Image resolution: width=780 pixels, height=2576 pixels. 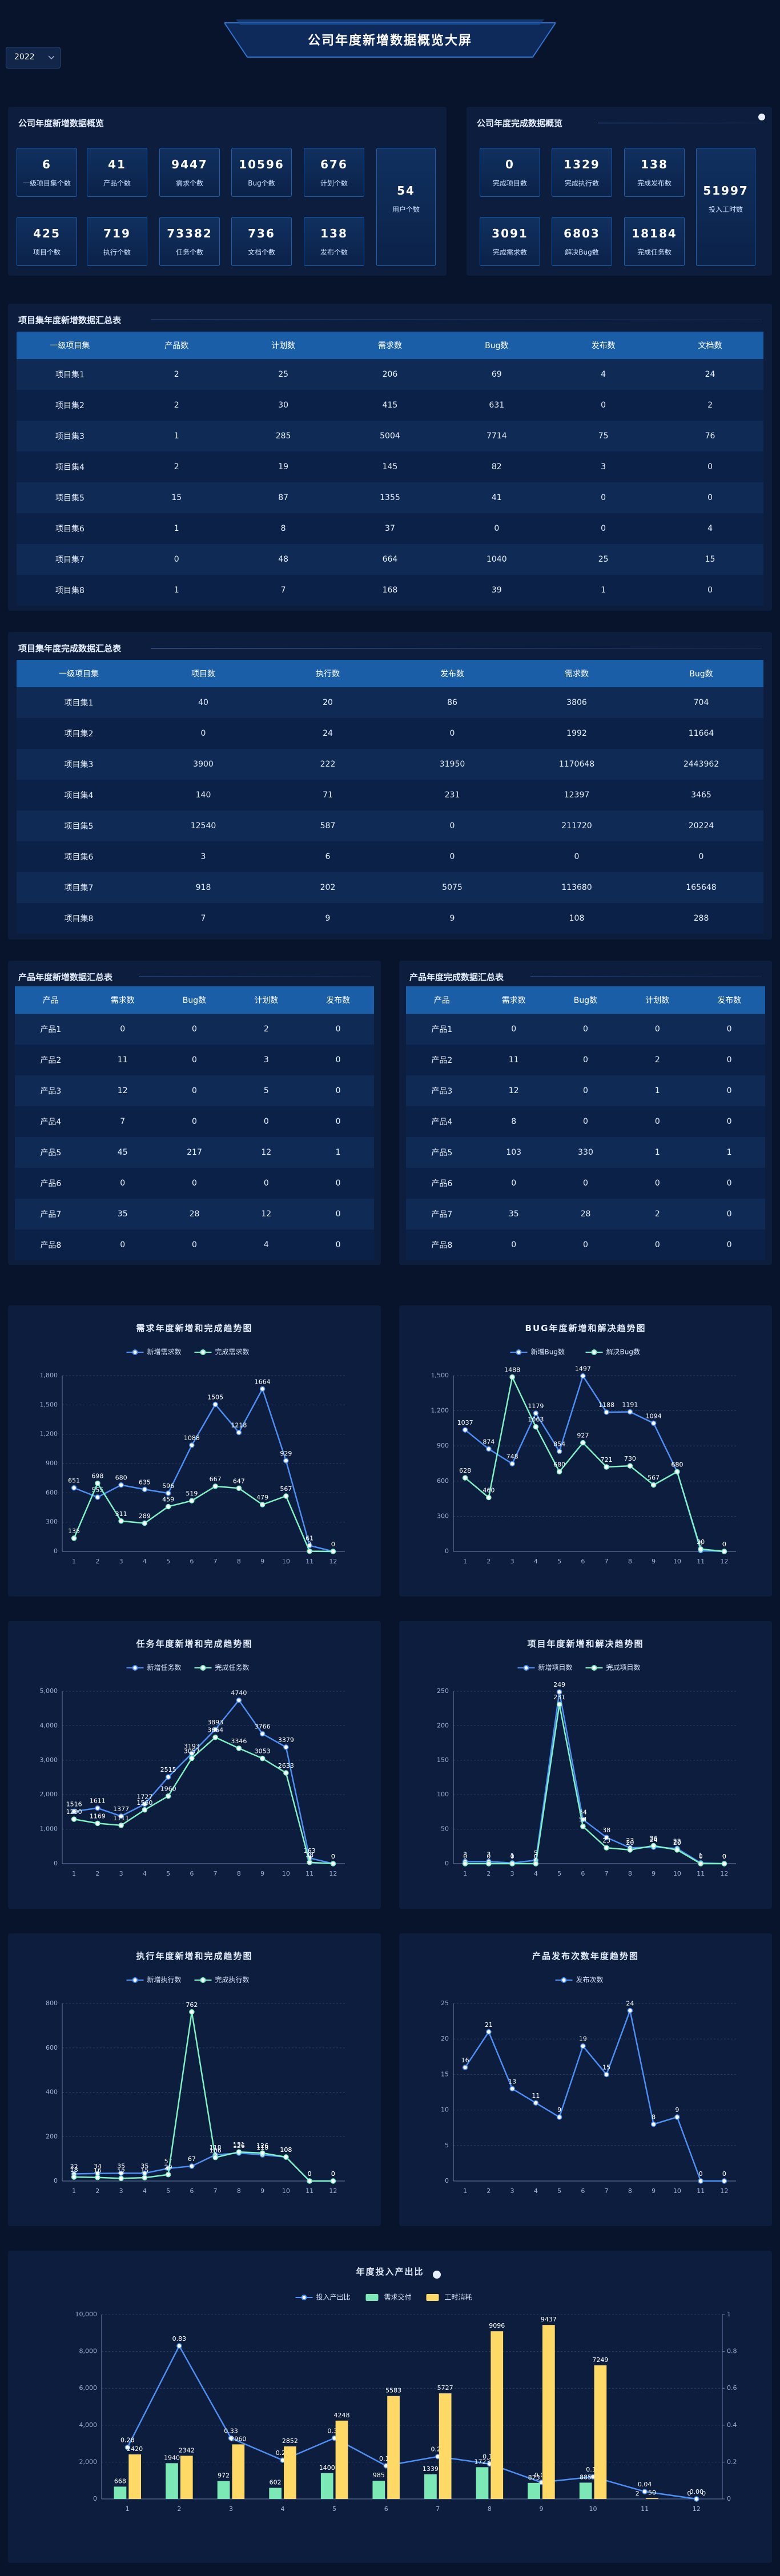 I want to click on y-tick-label: 10,000, so click(x=86, y=2314).